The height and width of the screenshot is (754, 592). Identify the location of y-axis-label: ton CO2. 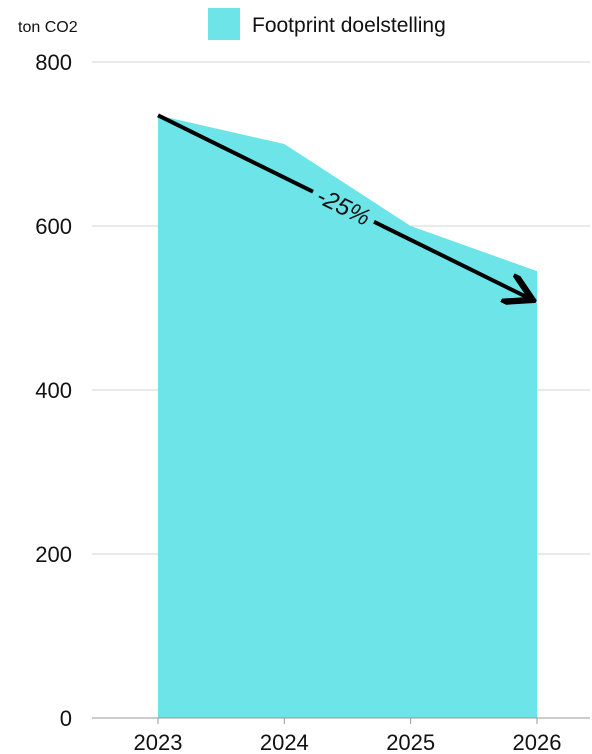
(48, 27).